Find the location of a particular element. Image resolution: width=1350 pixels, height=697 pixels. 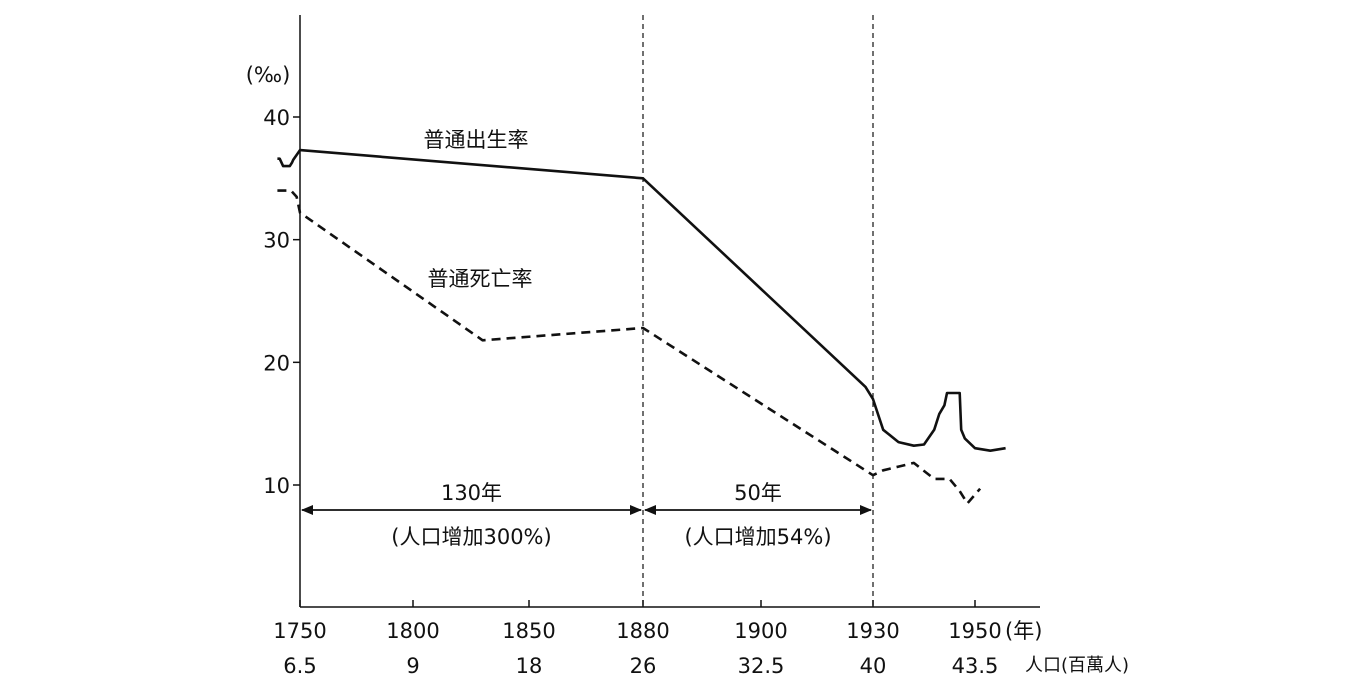

population-tick-label: 40 is located at coordinates (873, 666).